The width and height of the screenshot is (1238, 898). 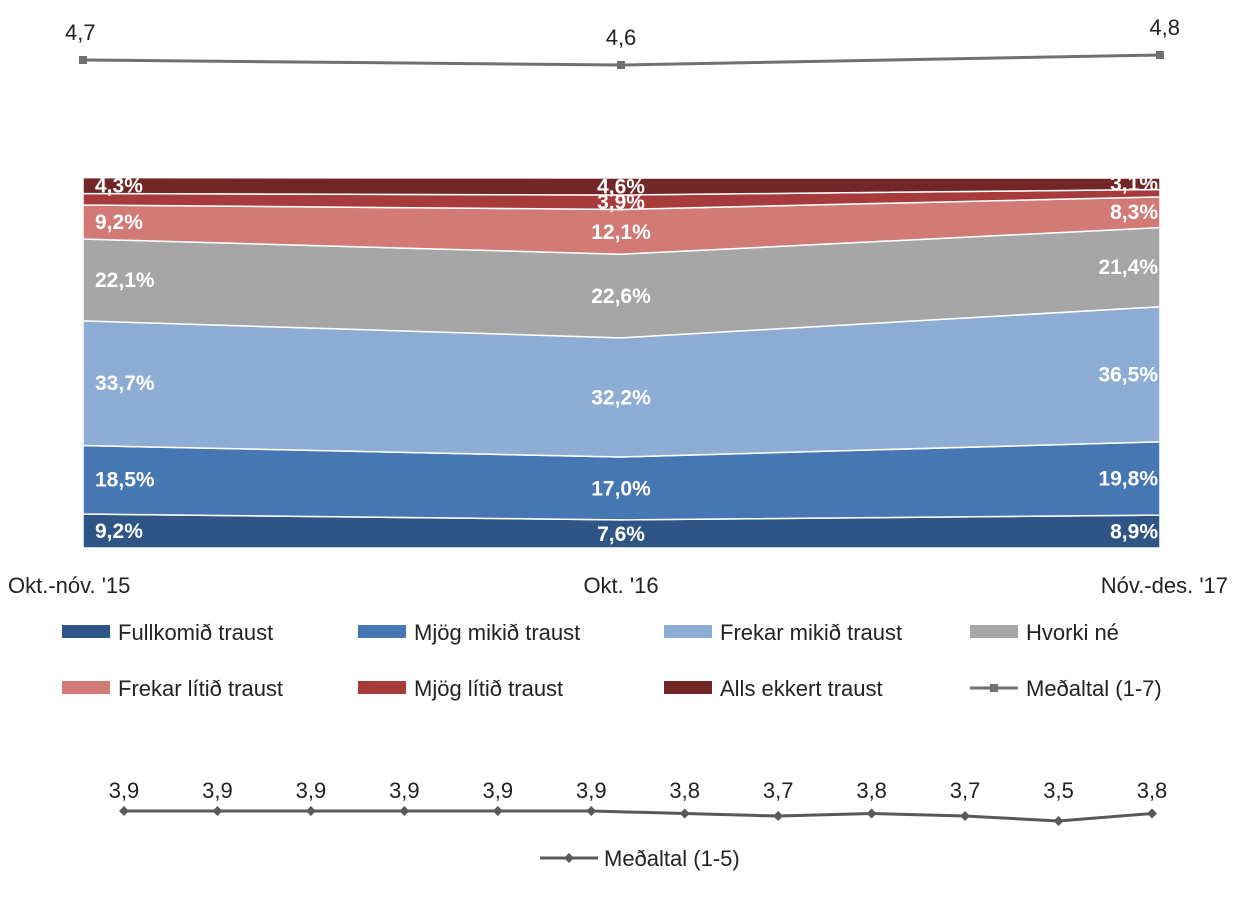 What do you see at coordinates (1134, 212) in the screenshot?
I see `area-data-label: 8,3%` at bounding box center [1134, 212].